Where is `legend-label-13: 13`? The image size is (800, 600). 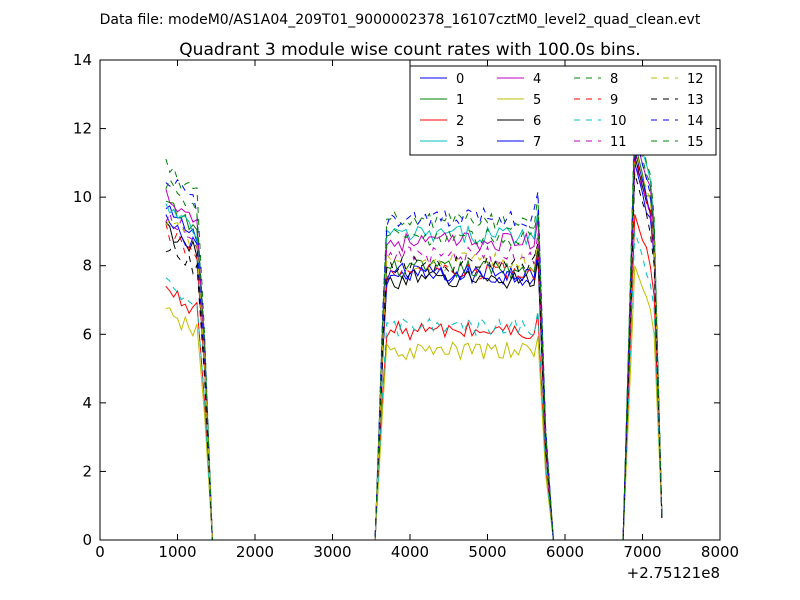 legend-label-13: 13 is located at coordinates (695, 100).